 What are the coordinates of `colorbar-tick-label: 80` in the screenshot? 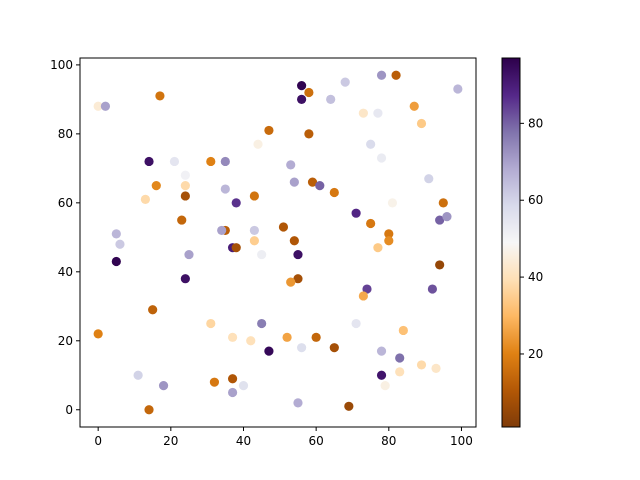 It's located at (535, 123).